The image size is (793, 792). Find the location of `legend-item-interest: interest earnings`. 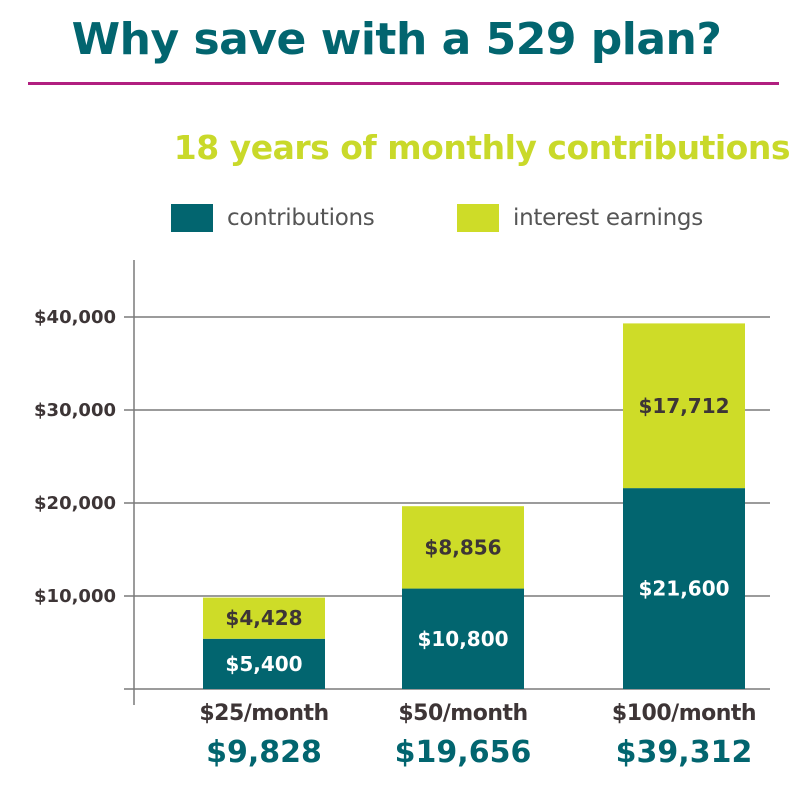

legend-item-interest: interest earnings is located at coordinates (580, 218).